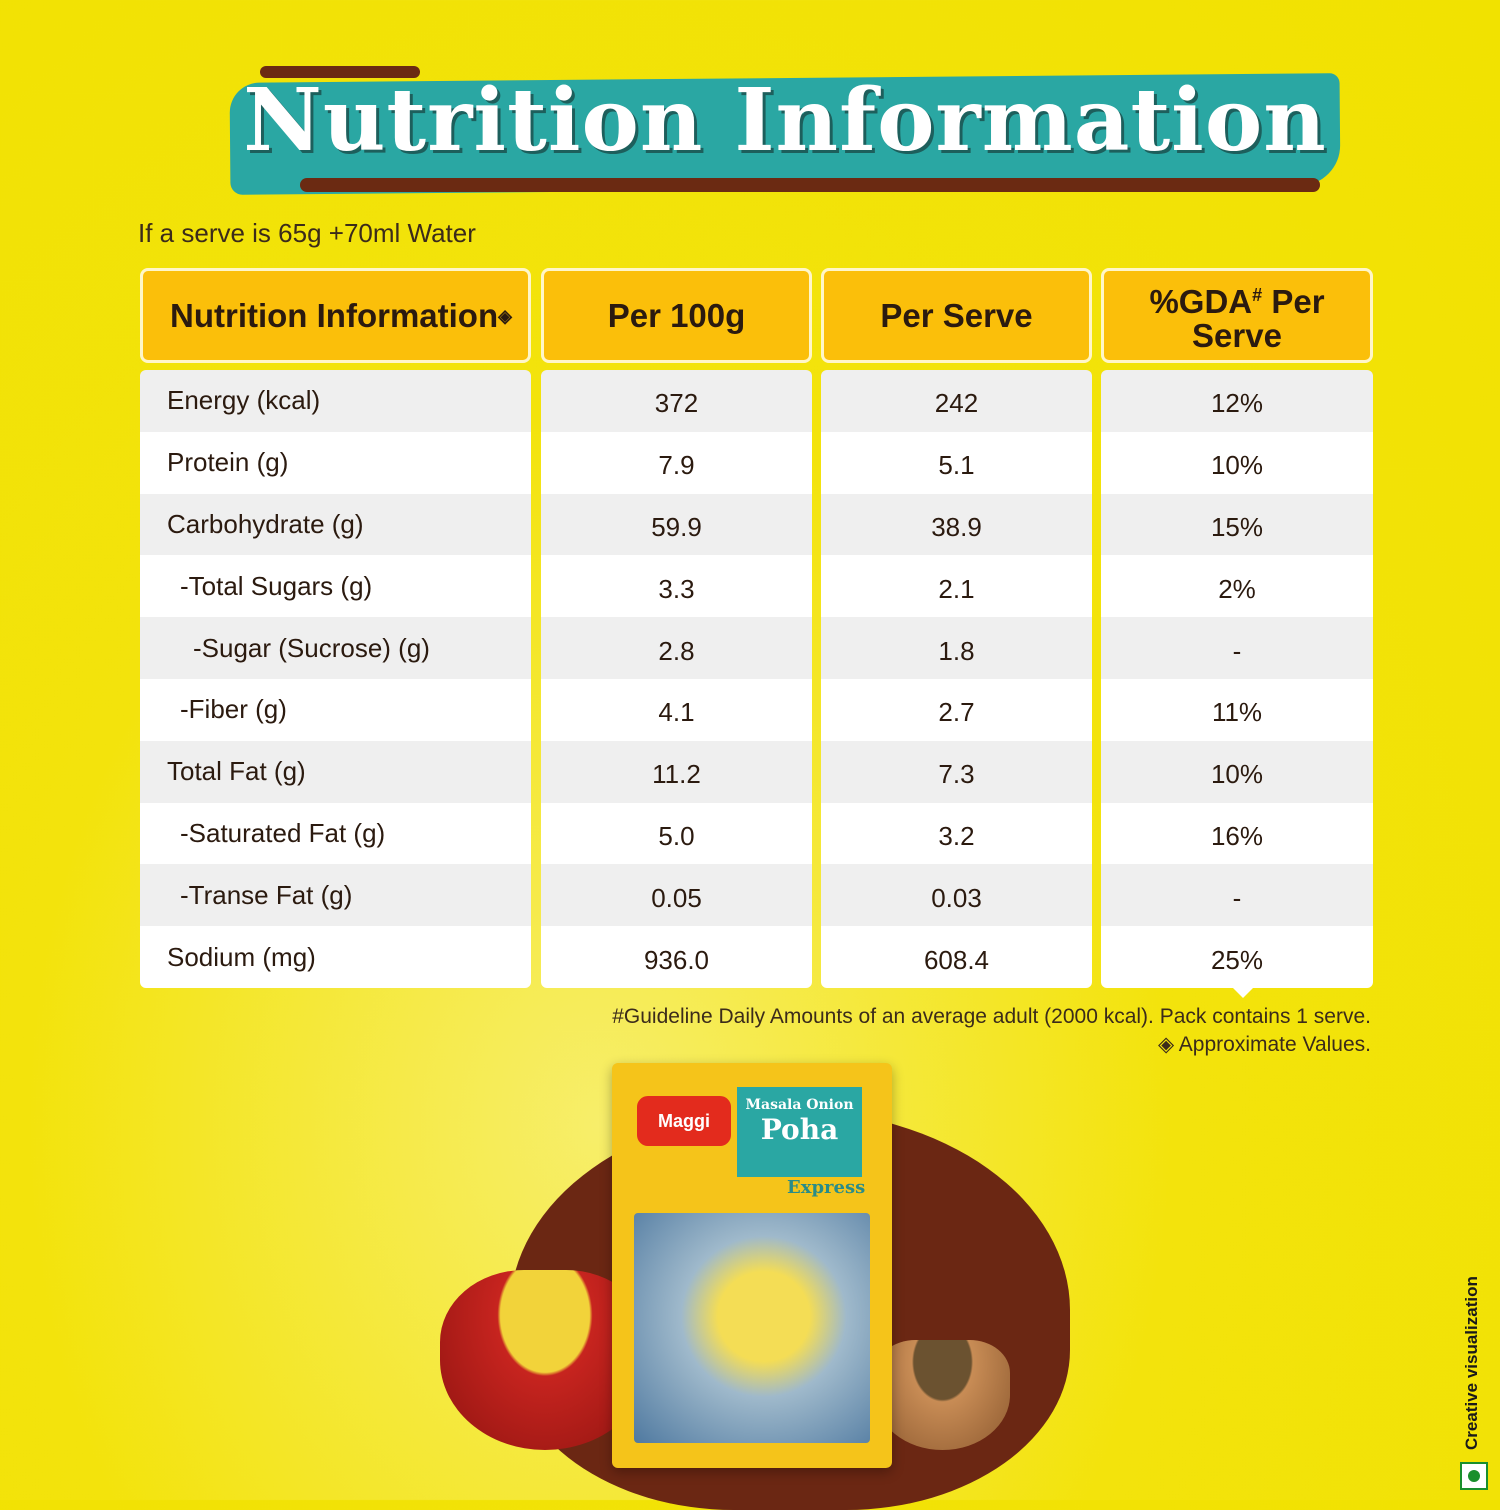 The width and height of the screenshot is (1500, 1510). What do you see at coordinates (676, 586) in the screenshot?
I see `nutrient-value-per100: 3.3` at bounding box center [676, 586].